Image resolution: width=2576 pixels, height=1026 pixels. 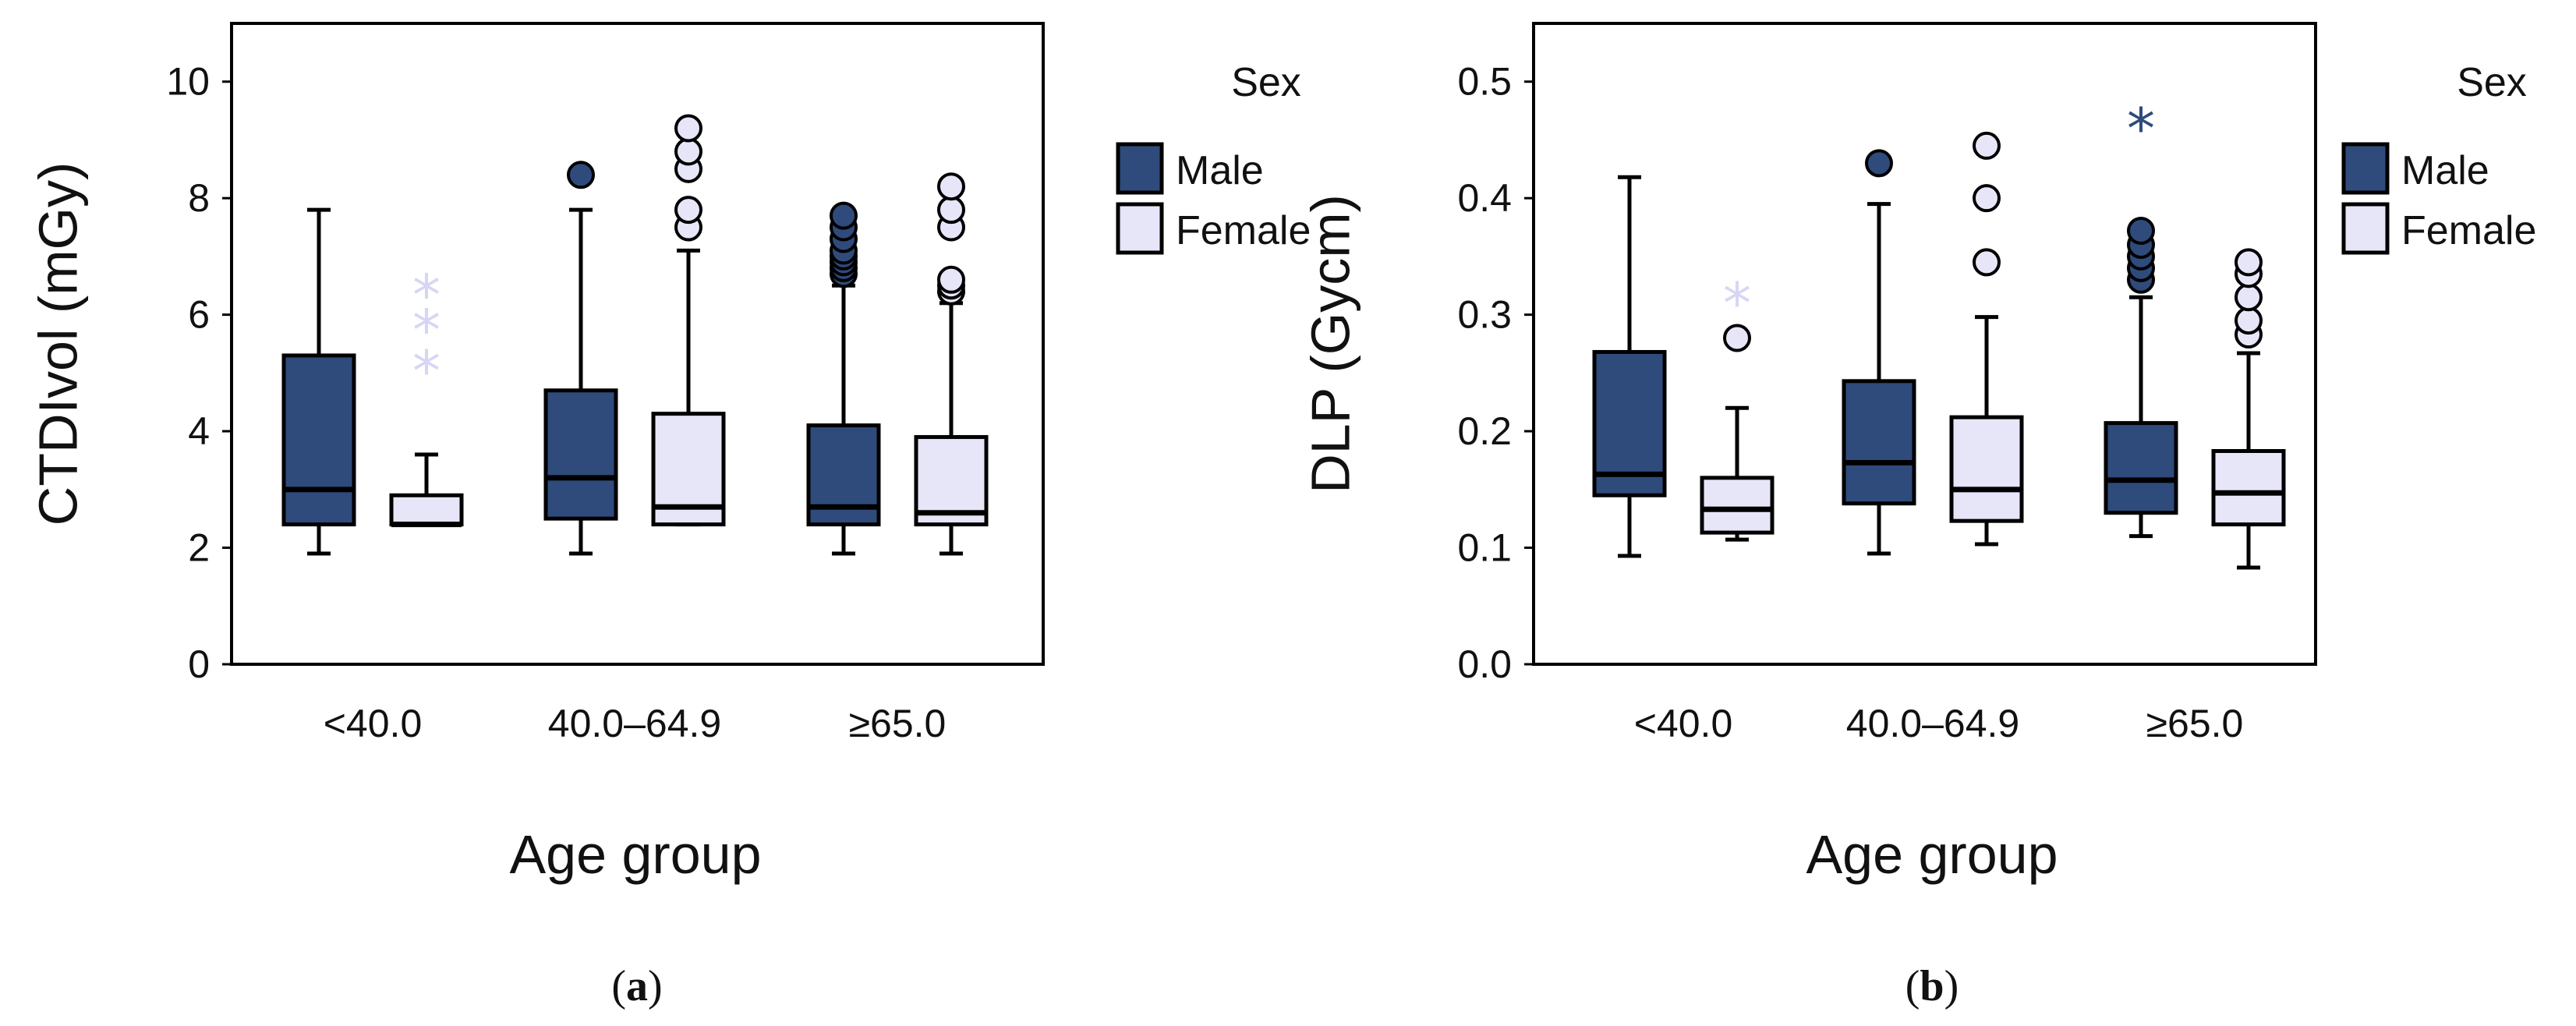 What do you see at coordinates (1484, 431) in the screenshot?
I see `y-tick-label: 0.2` at bounding box center [1484, 431].